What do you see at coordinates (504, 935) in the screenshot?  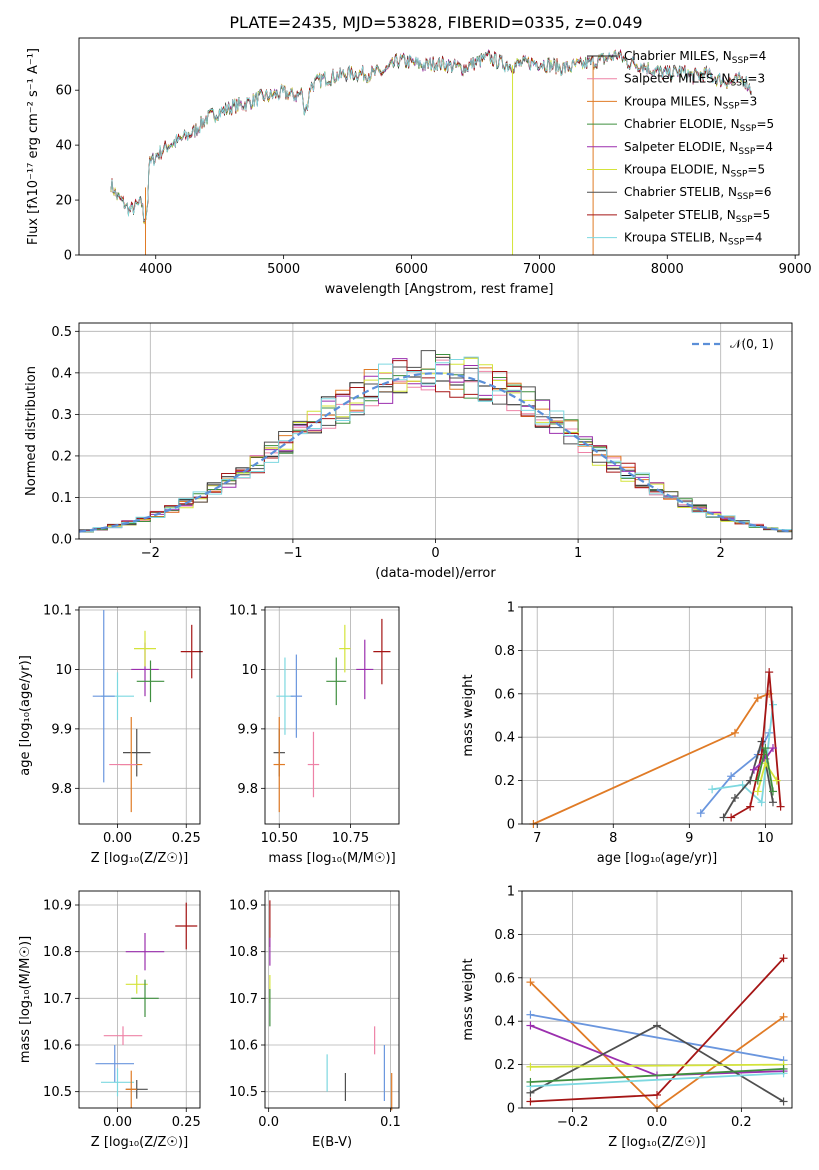 I see `y-tick-label: 0.8` at bounding box center [504, 935].